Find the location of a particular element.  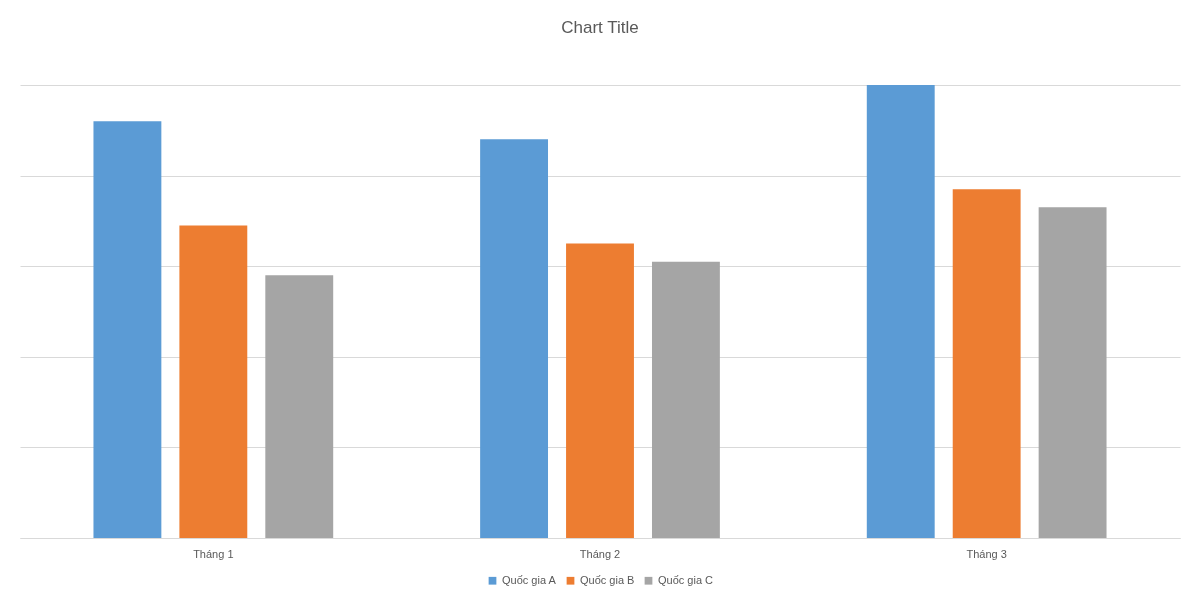

legend-label: Quốc gia C is located at coordinates (686, 579).